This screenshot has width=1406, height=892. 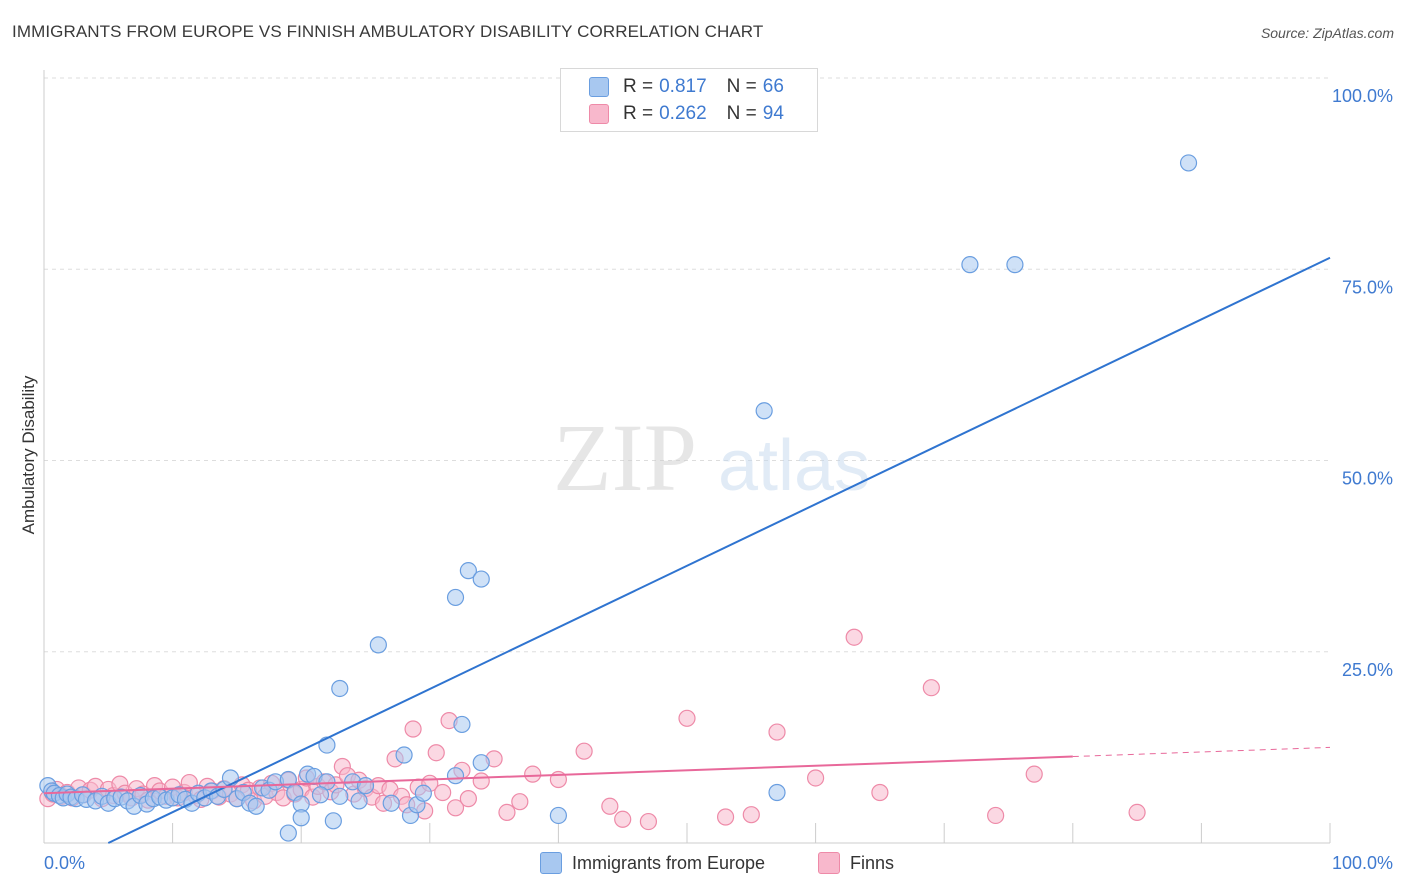 I want to click on legend-item-immigrants: Immigrants from Europe, so click(x=652, y=863).